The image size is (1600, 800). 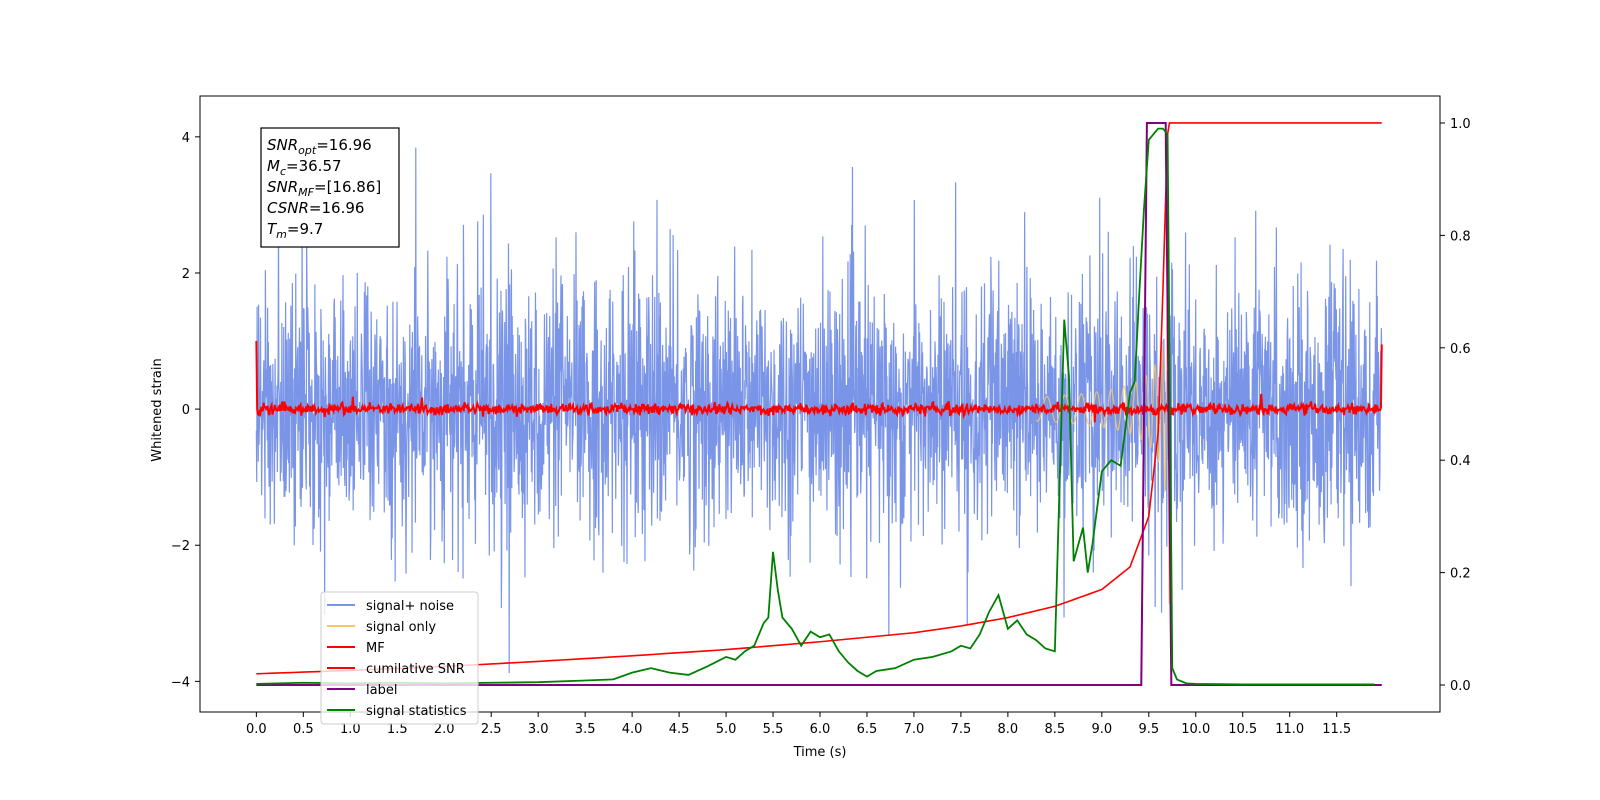 What do you see at coordinates (867, 729) in the screenshot?
I see `x-tick-label: 6.5` at bounding box center [867, 729].